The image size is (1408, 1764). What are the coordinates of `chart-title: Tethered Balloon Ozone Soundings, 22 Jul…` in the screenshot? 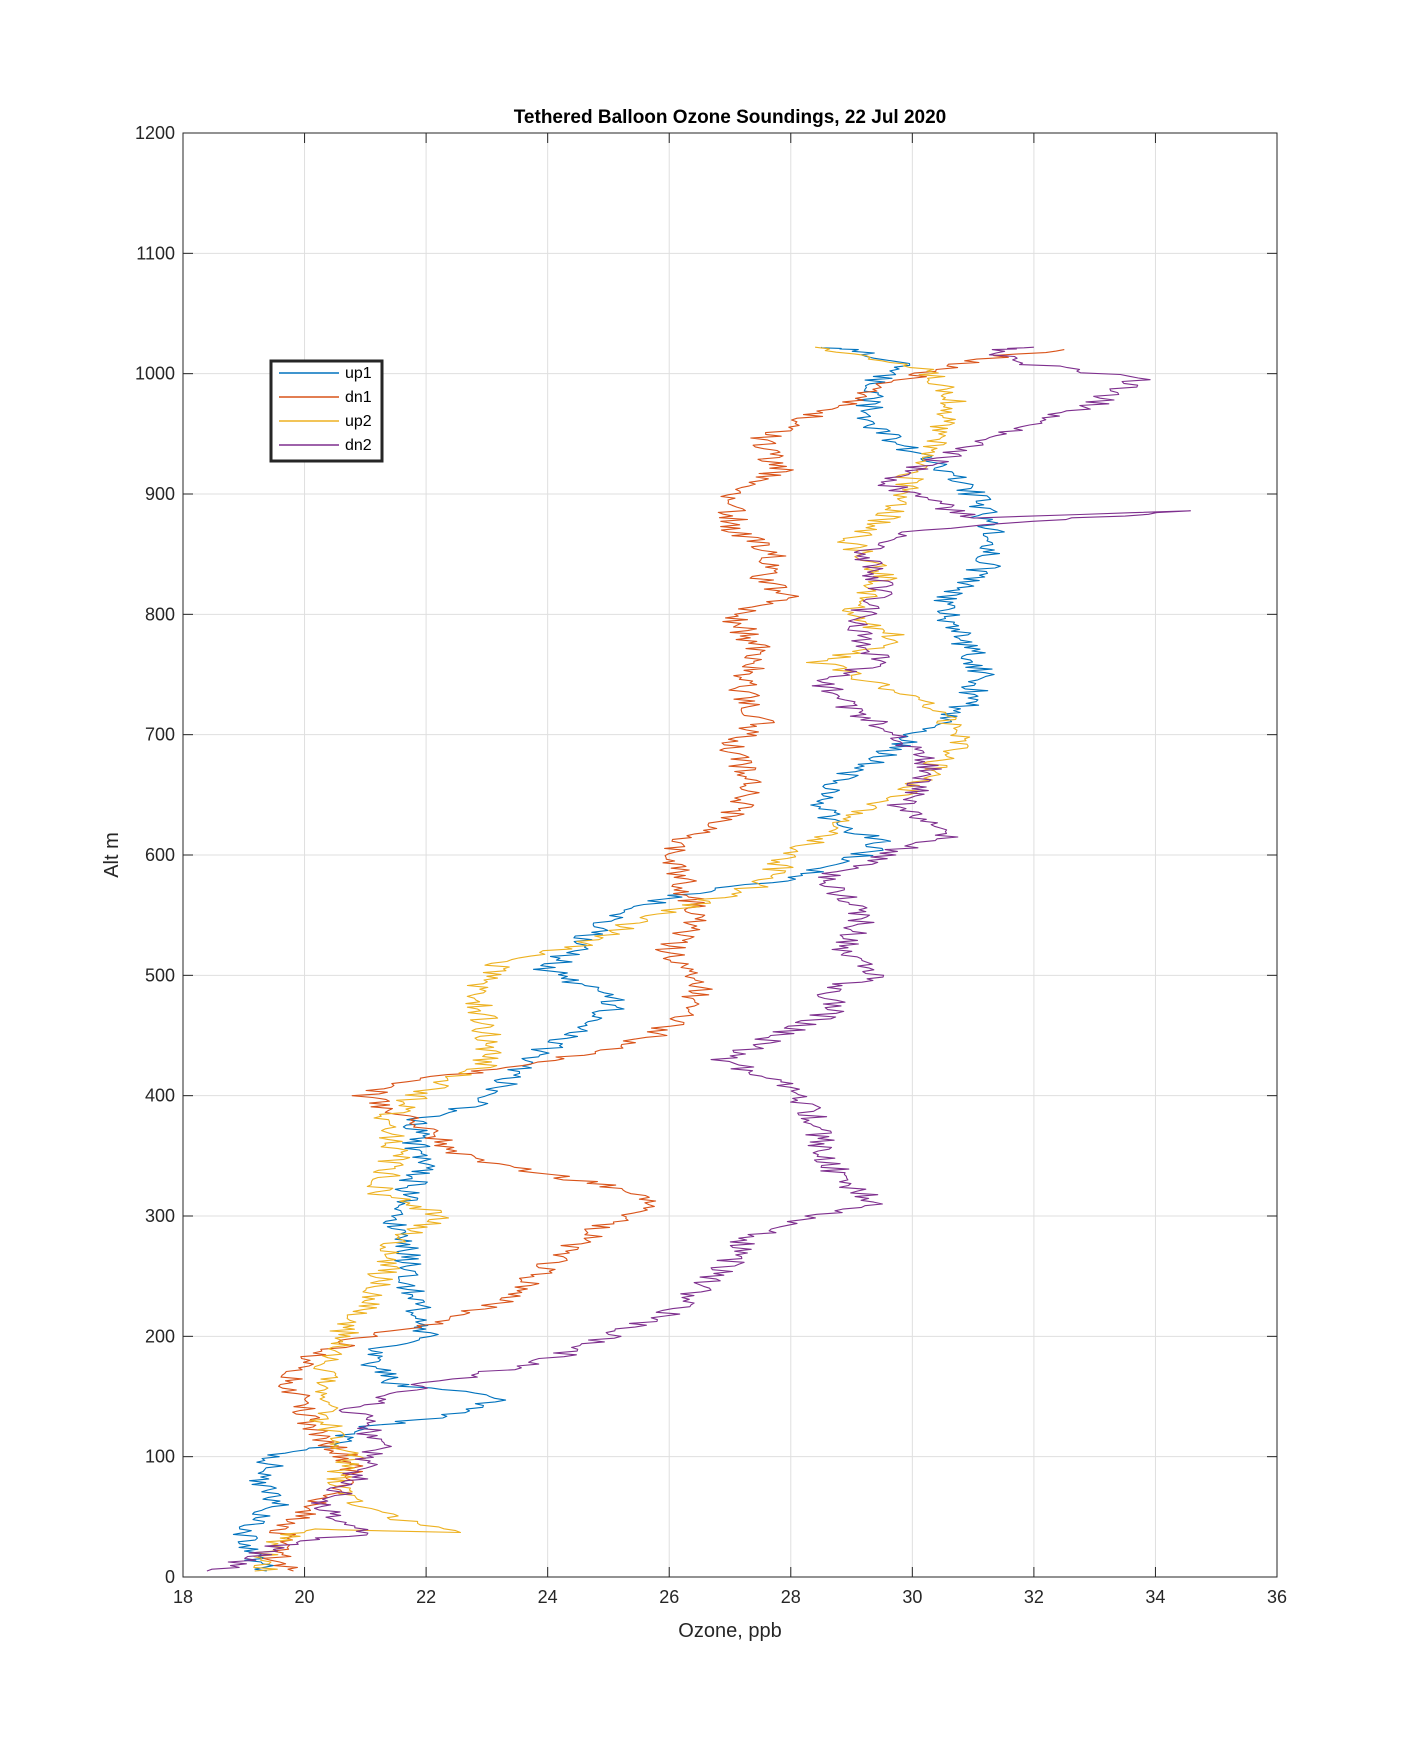 It's located at (730, 117).